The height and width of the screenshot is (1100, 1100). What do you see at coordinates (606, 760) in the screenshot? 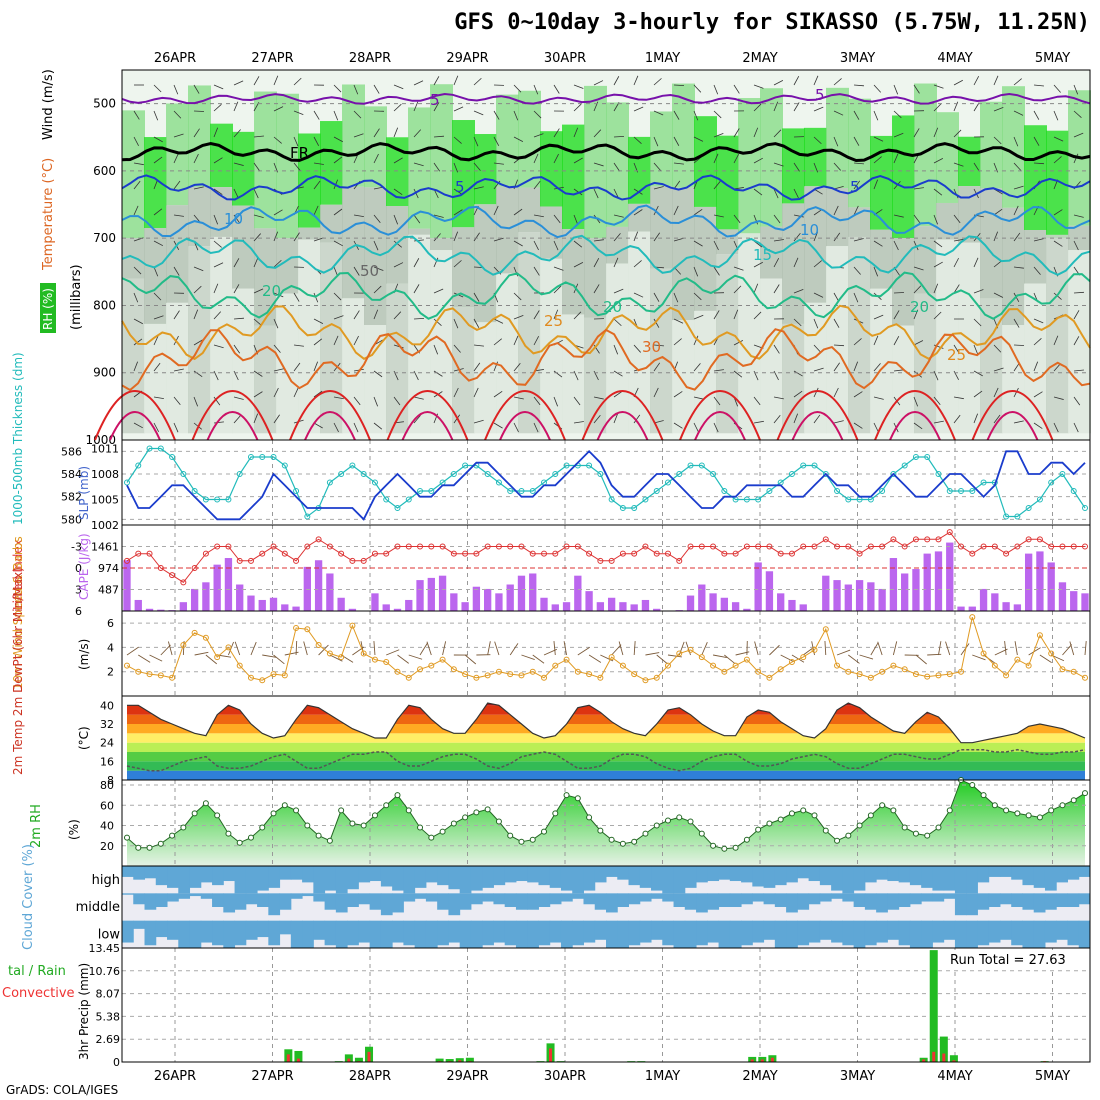
I see `dewpoint-line` at bounding box center [606, 760].